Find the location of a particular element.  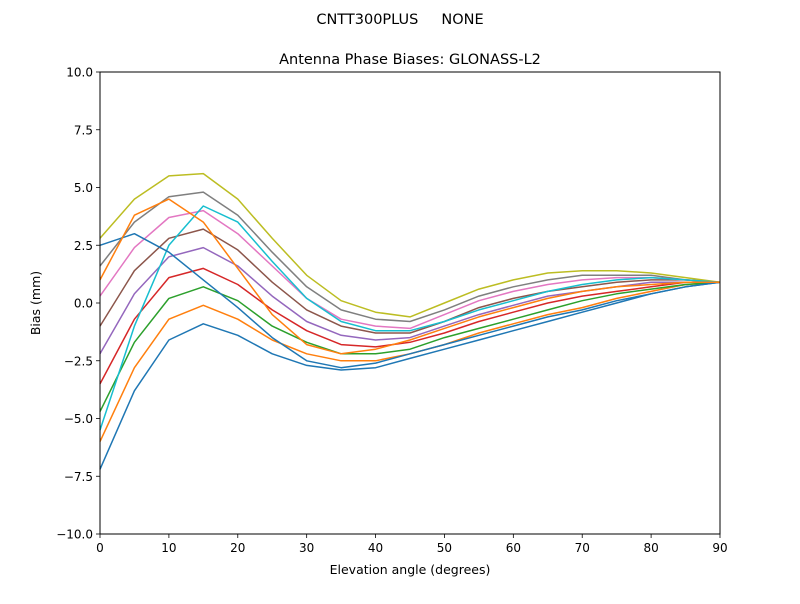

x-tick-label: 60 is located at coordinates (513, 548).